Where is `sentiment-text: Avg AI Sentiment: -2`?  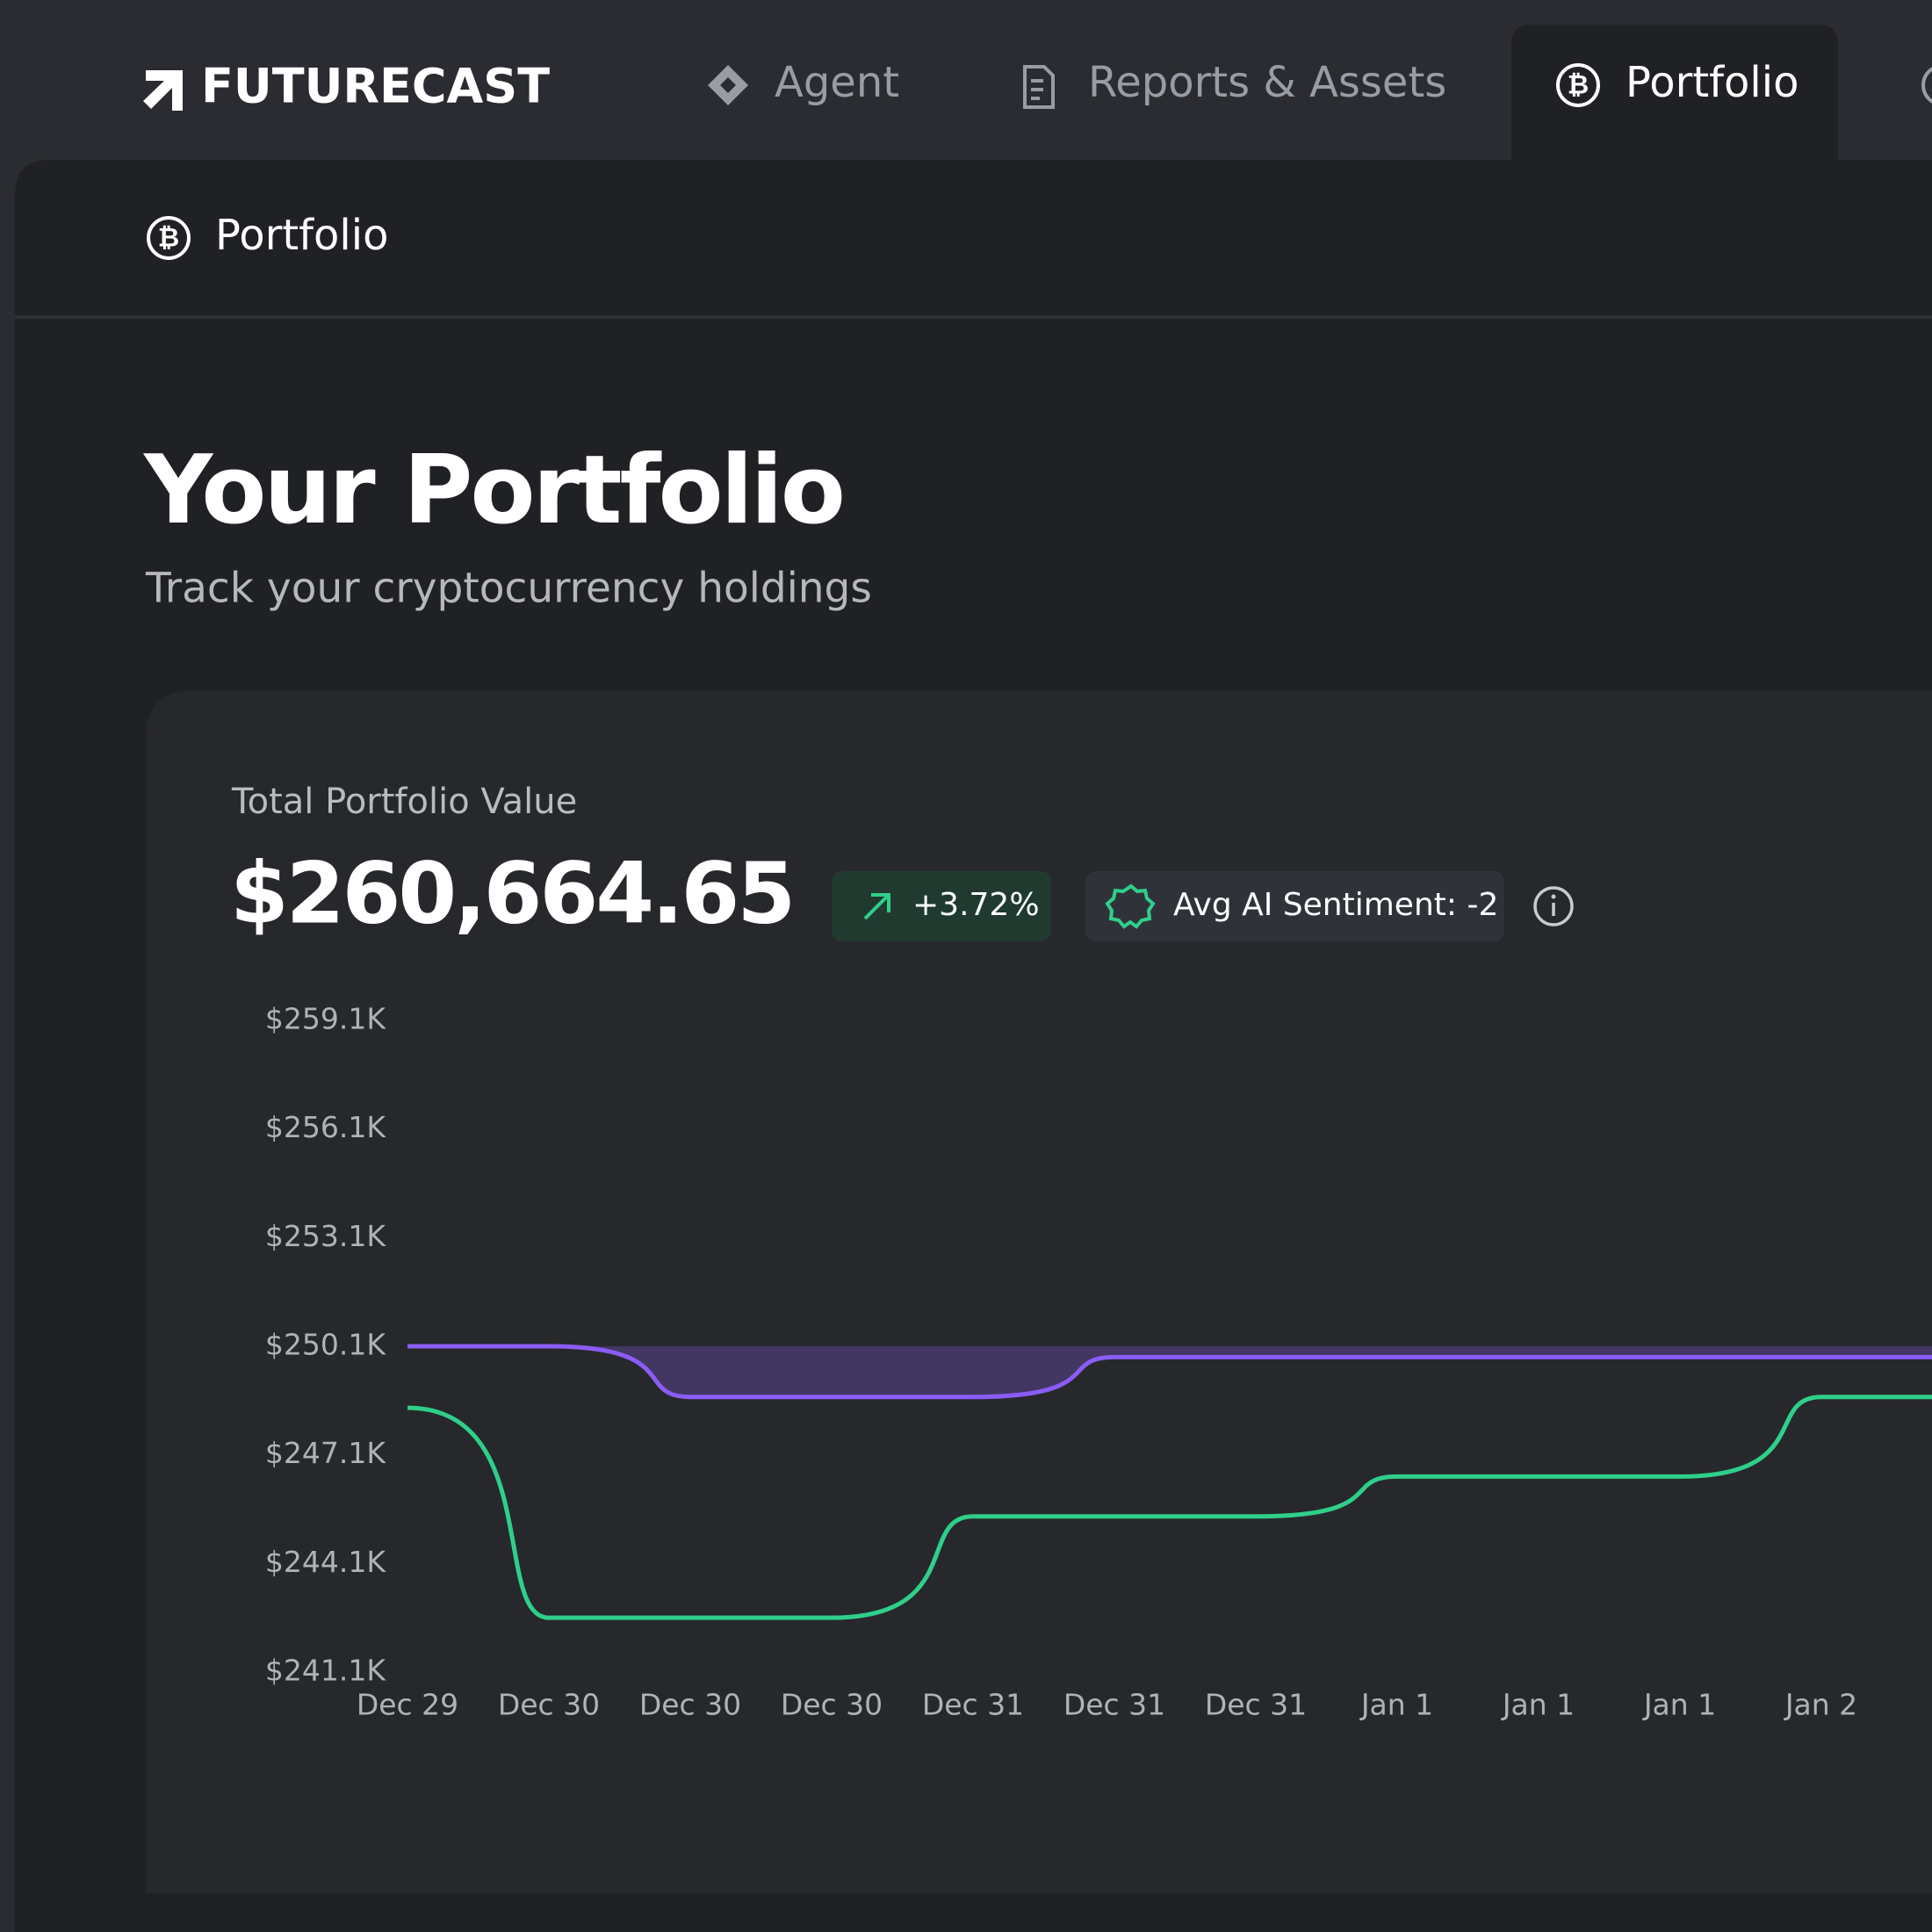 sentiment-text: Avg AI Sentiment: -2 is located at coordinates (1335, 905).